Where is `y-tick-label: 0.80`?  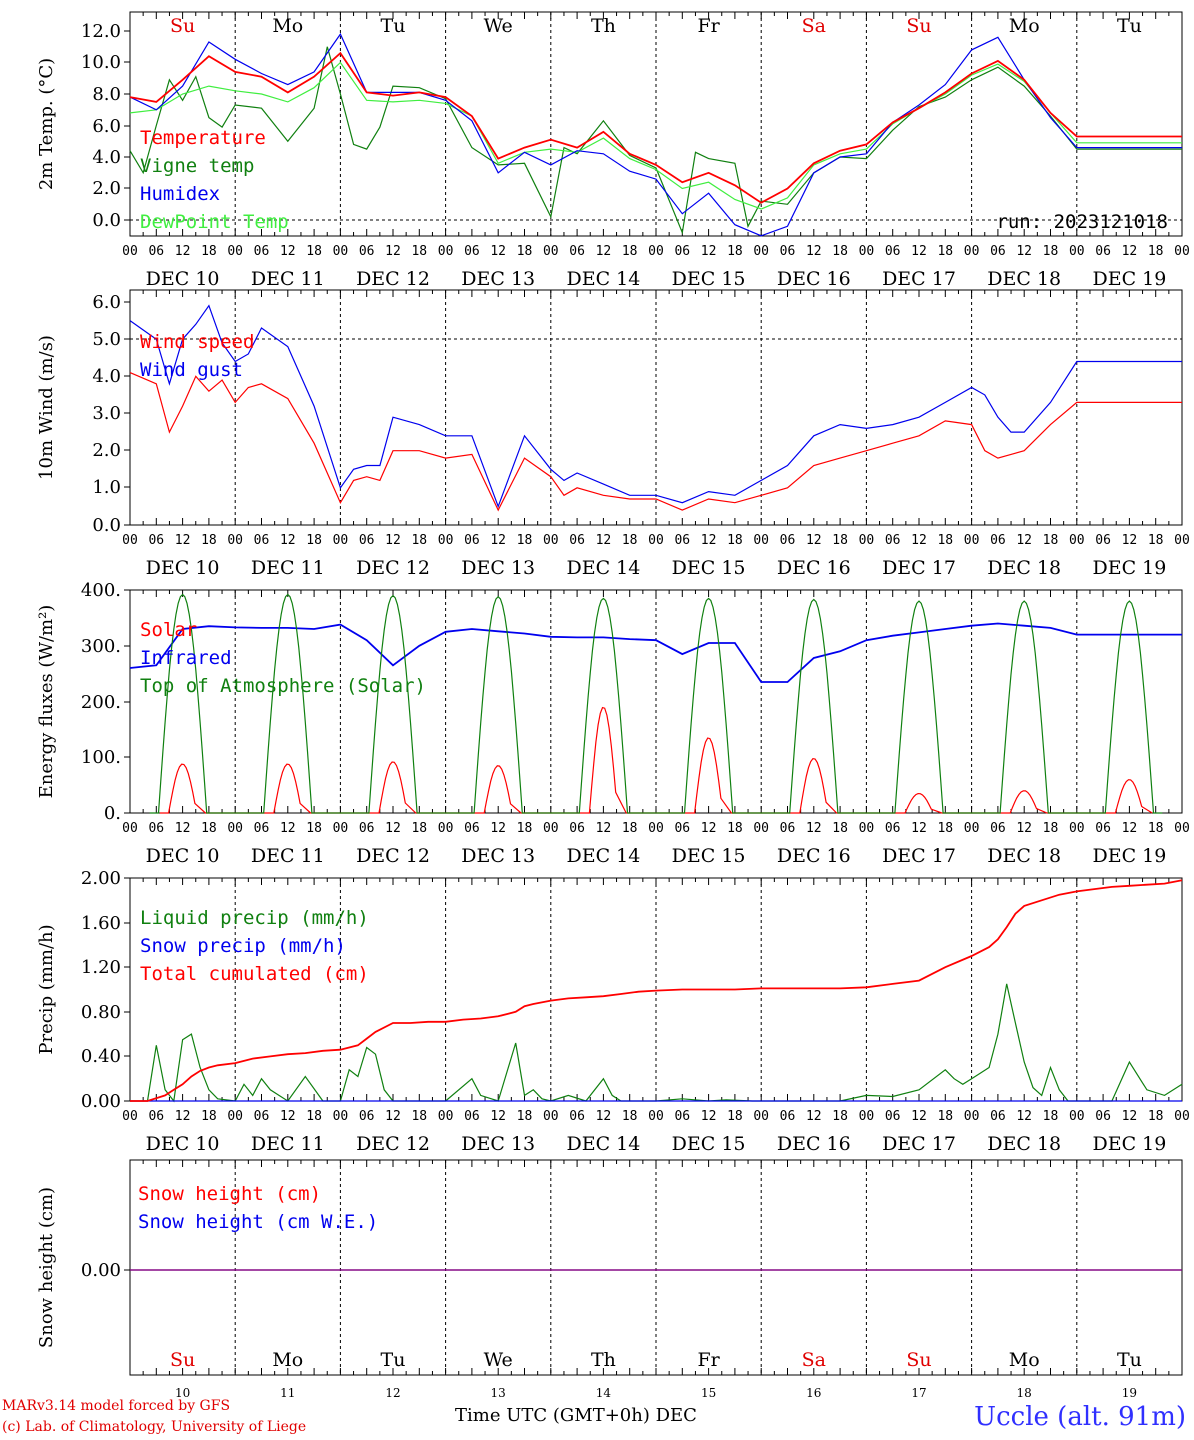 y-tick-label: 0.80 is located at coordinates (101, 1012).